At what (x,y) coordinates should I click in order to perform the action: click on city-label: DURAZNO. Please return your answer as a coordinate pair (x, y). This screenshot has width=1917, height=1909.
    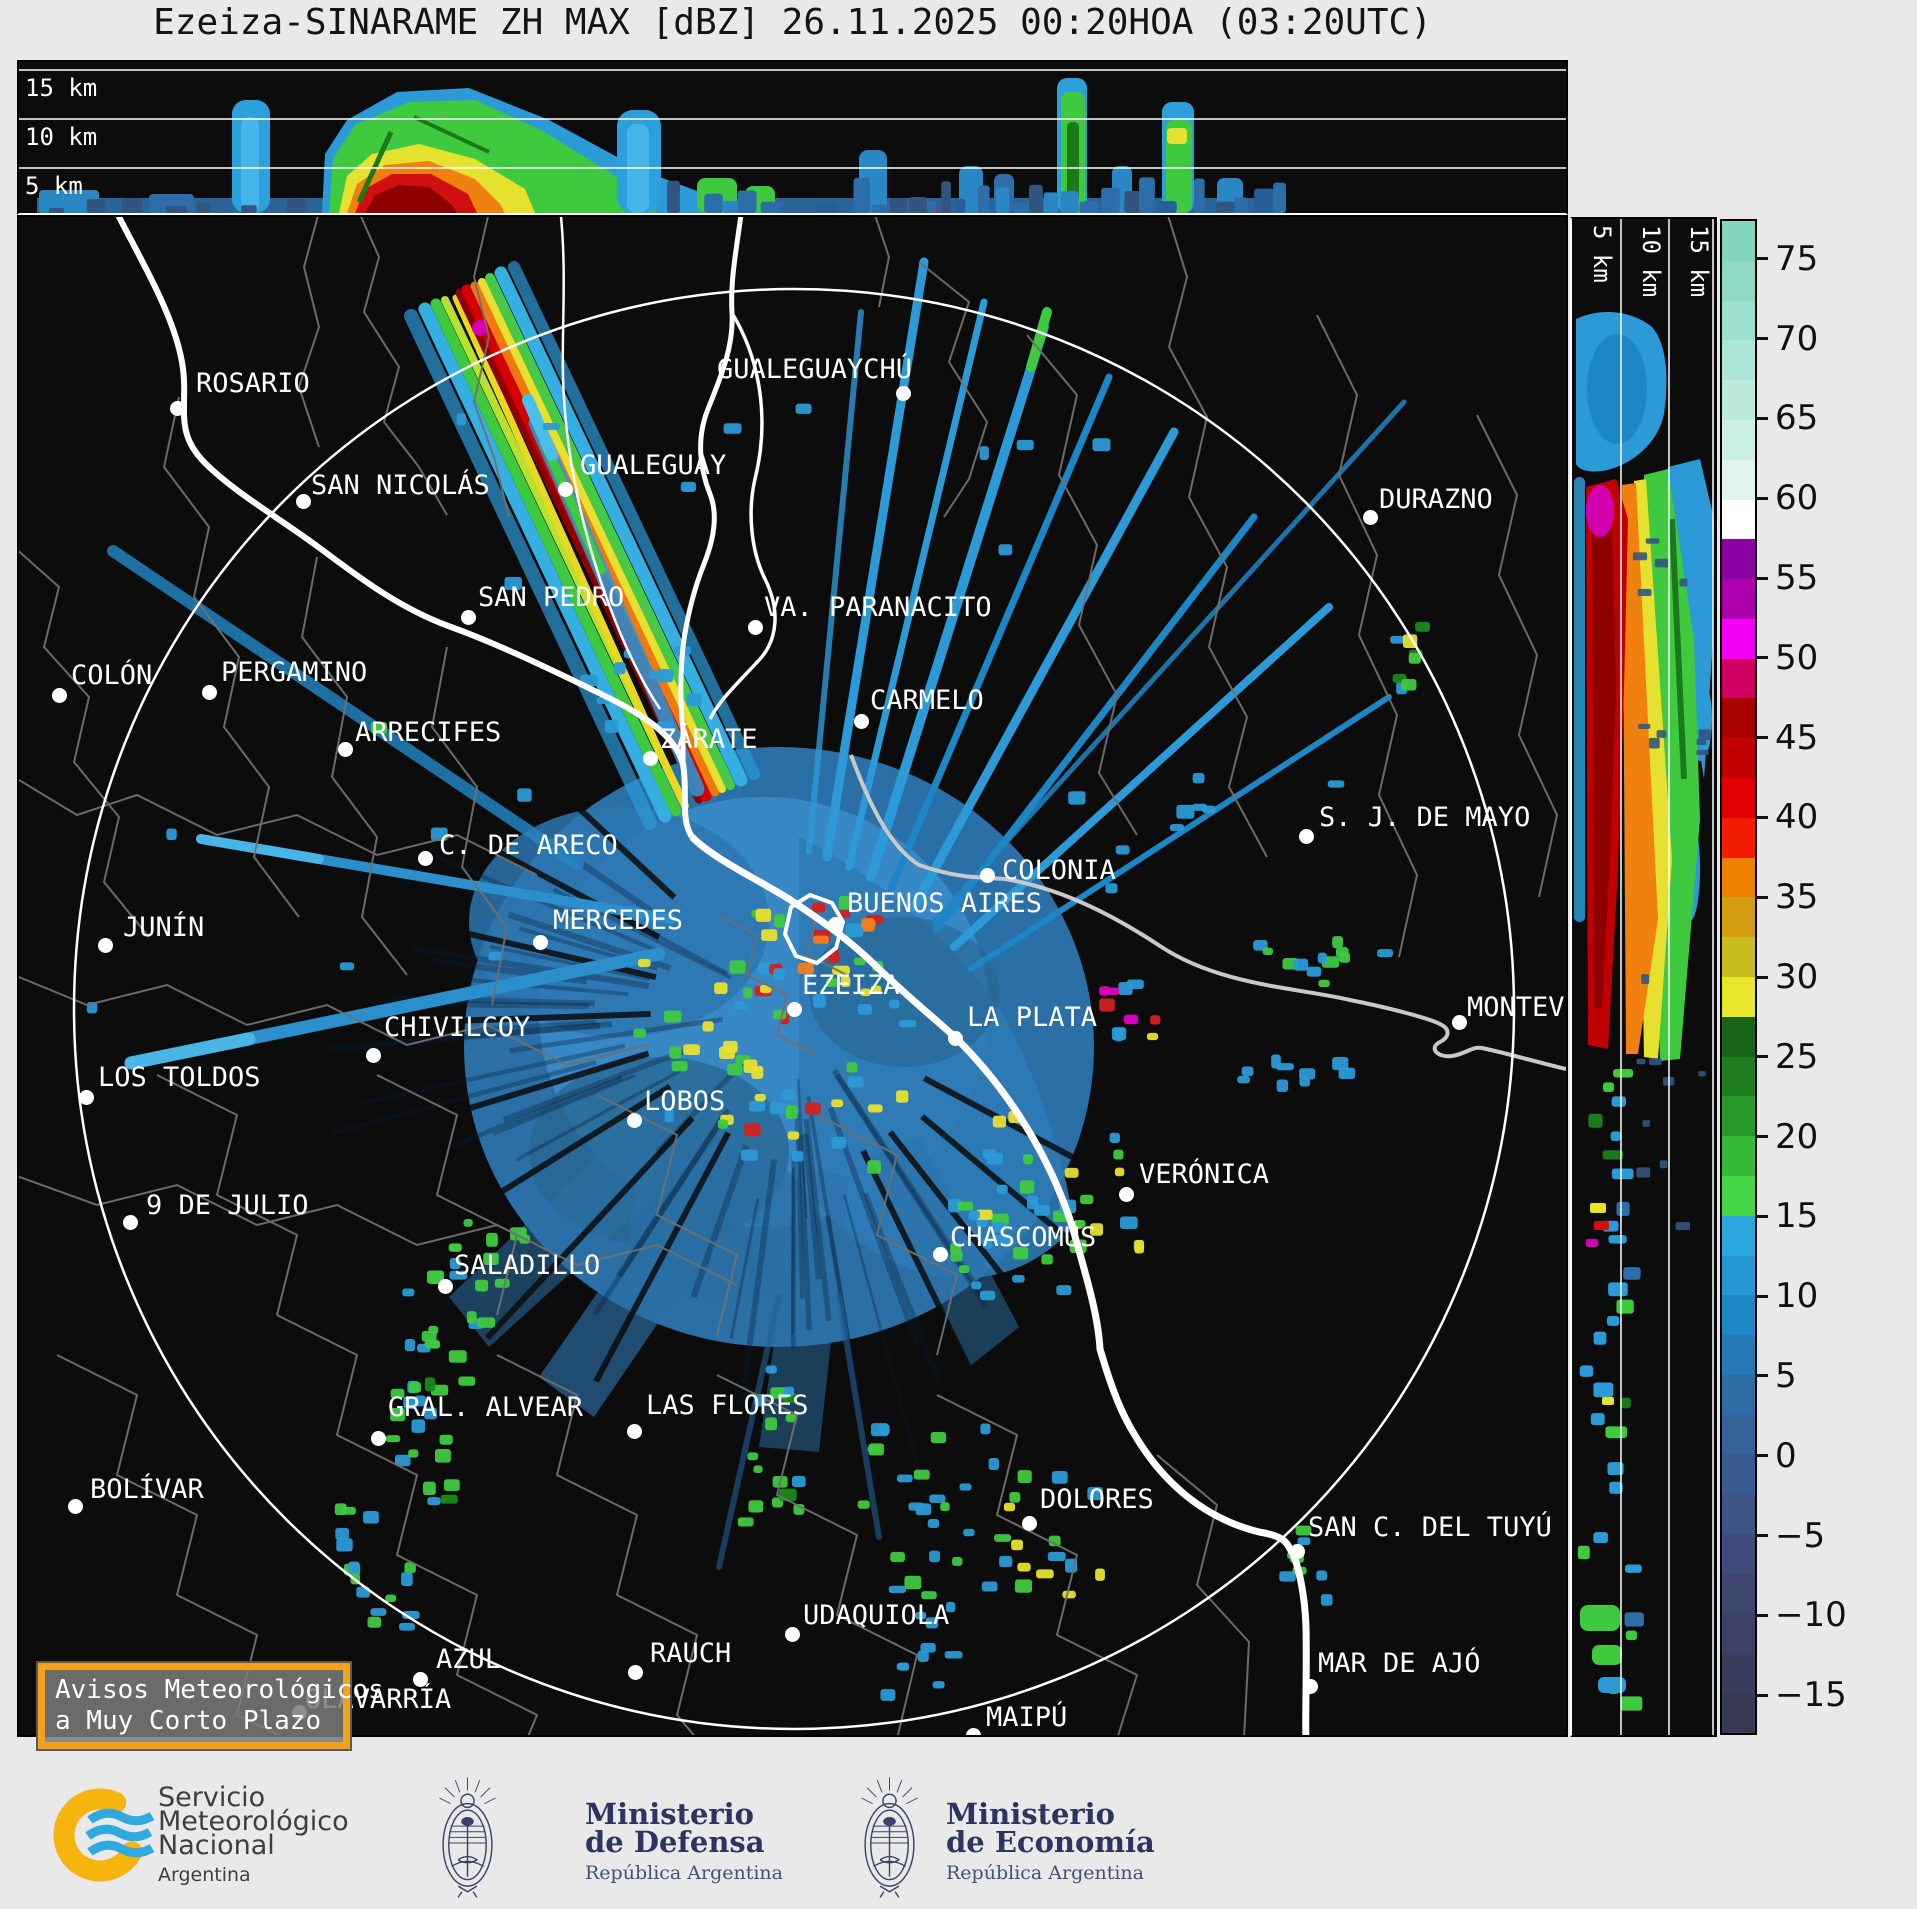
    Looking at the image, I should click on (1436, 499).